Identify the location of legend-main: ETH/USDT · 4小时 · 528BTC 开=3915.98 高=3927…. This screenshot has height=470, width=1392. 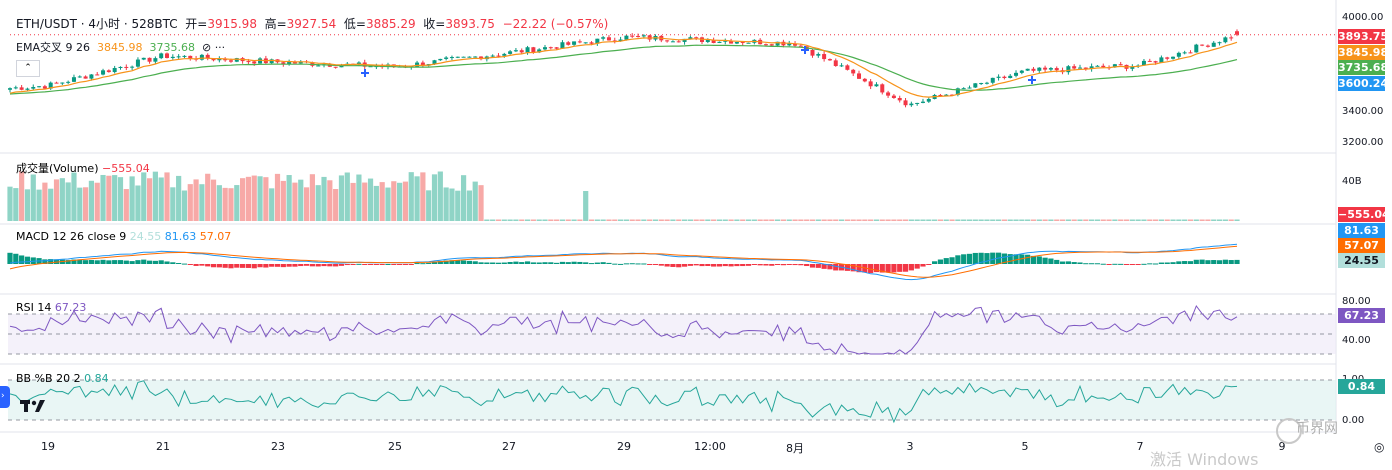
(312, 24).